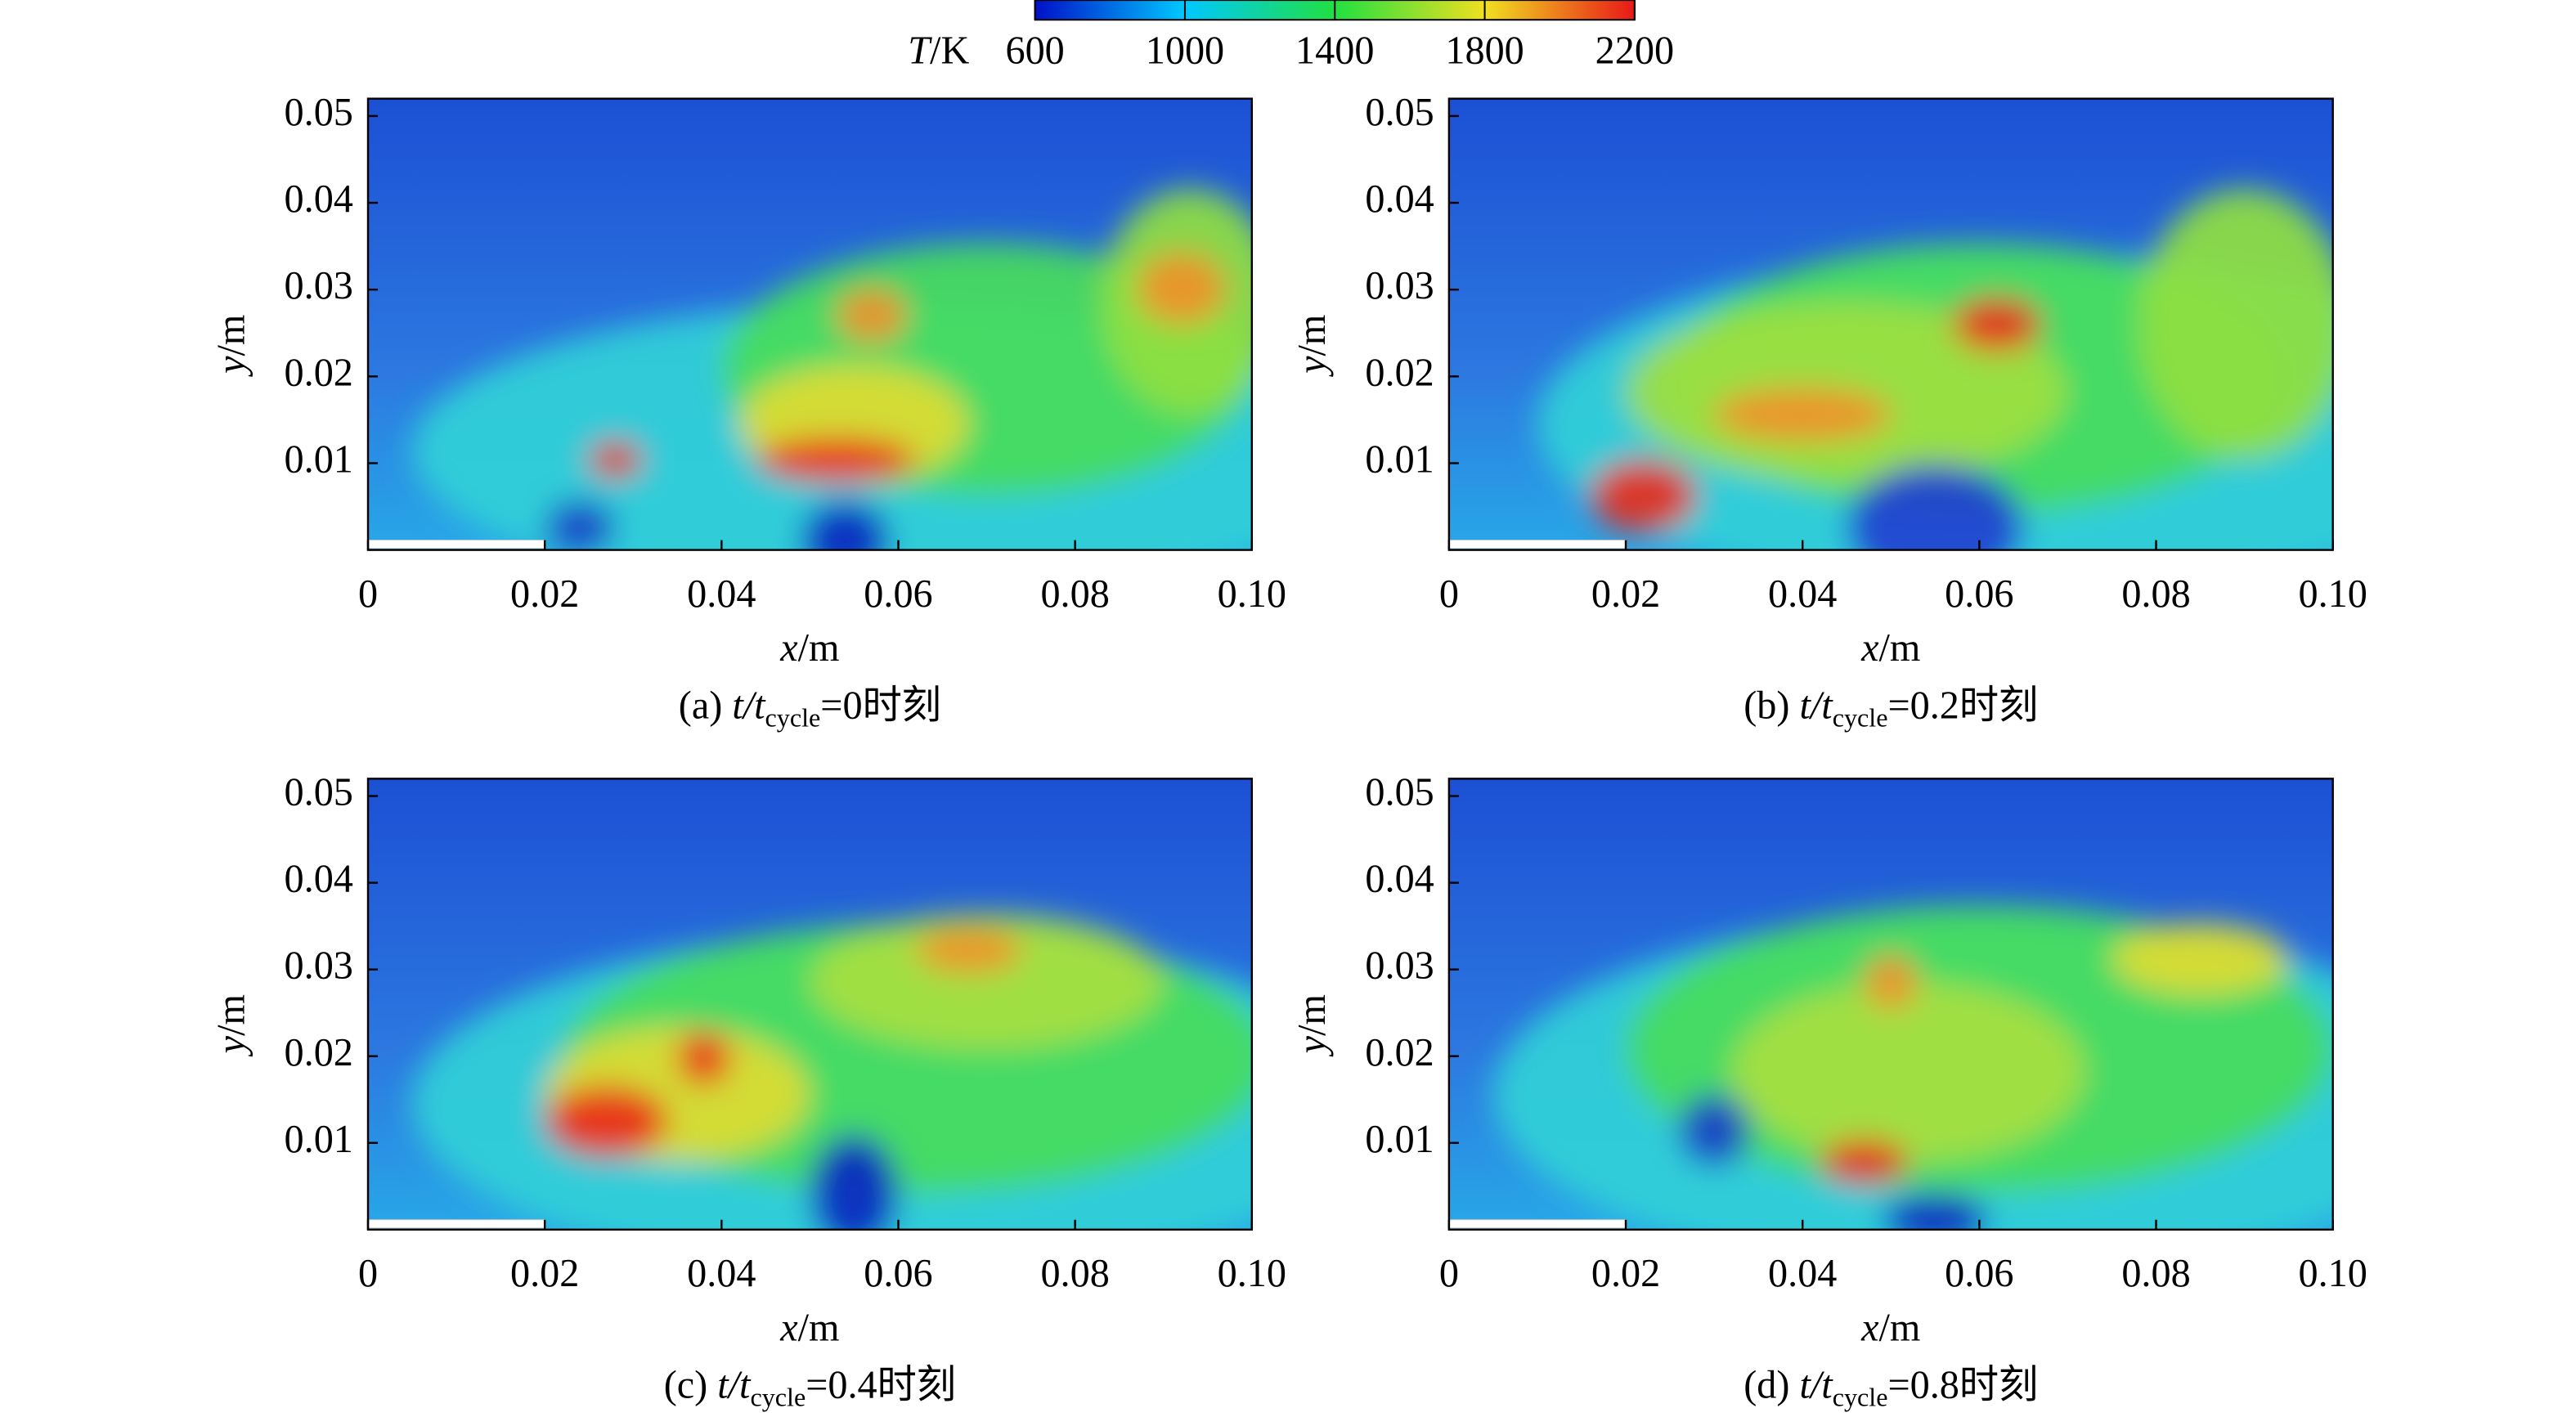 The width and height of the screenshot is (2576, 1426). I want to click on caption-prefix: (a), so click(706, 706).